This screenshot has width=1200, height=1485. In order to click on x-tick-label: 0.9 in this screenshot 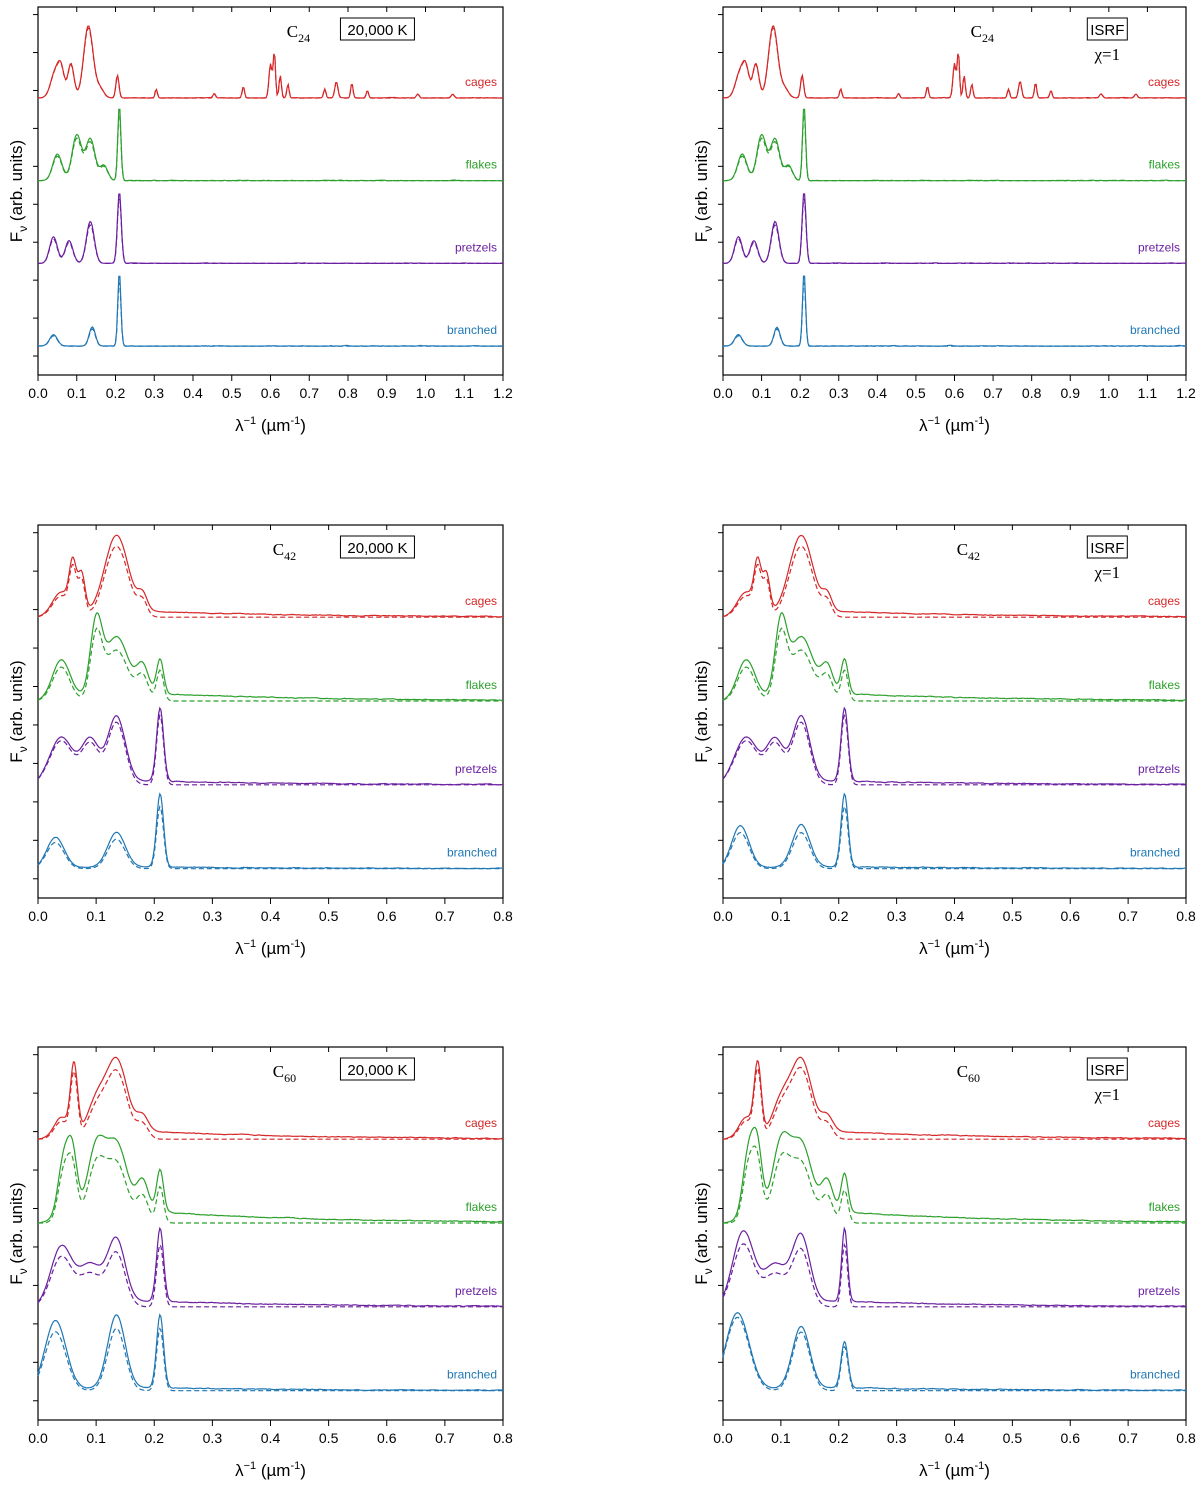, I will do `click(1071, 393)`.